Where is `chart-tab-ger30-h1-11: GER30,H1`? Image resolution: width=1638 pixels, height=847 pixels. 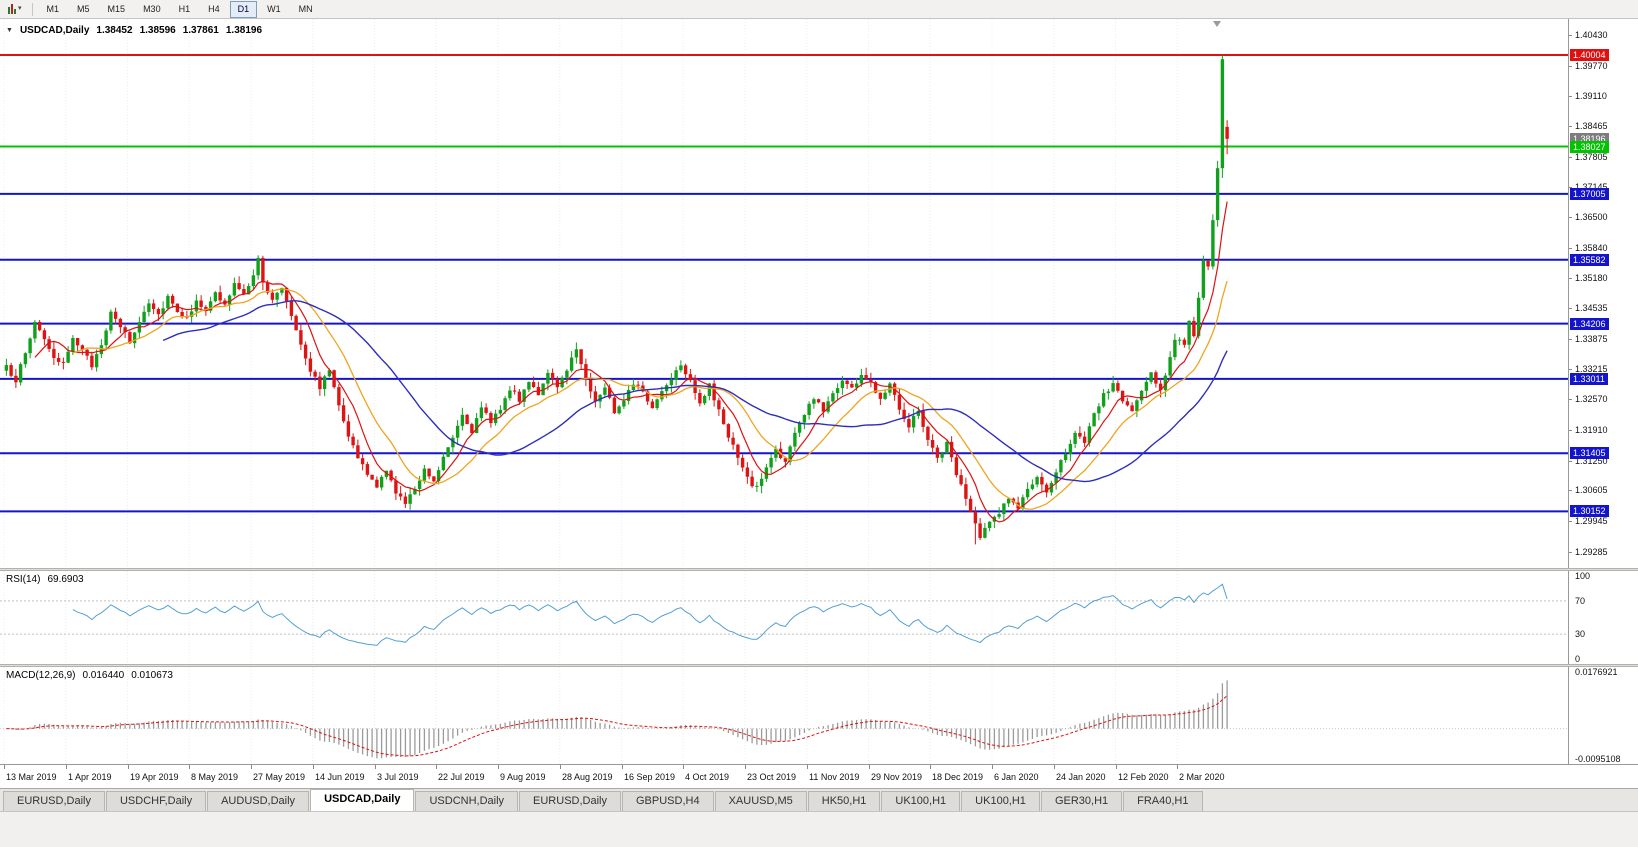 chart-tab-ger30-h1-11: GER30,H1 is located at coordinates (1081, 801).